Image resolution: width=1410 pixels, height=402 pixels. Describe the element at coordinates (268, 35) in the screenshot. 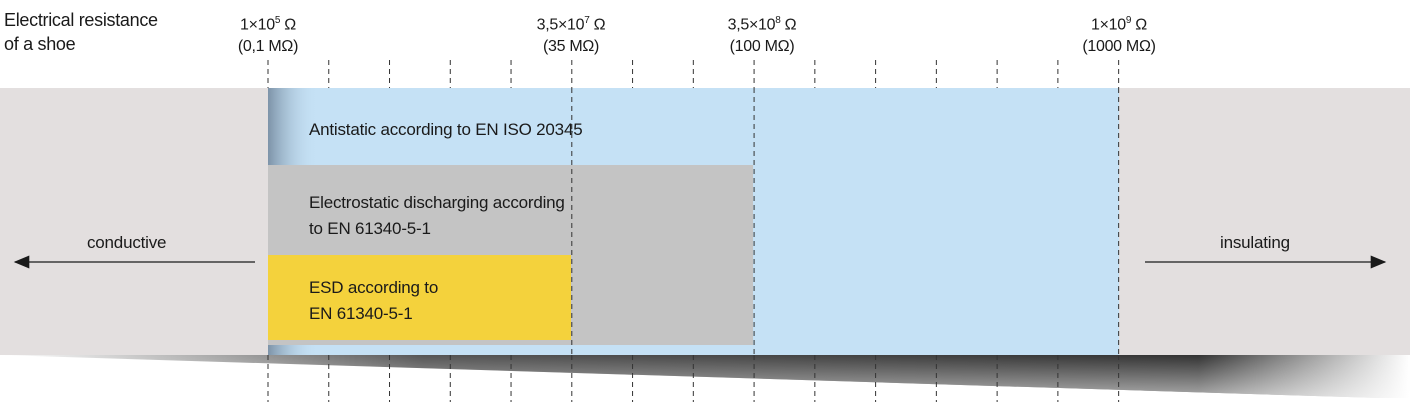

I see `tick-label: 1×105 Ω (0,1 MΩ)` at that location.